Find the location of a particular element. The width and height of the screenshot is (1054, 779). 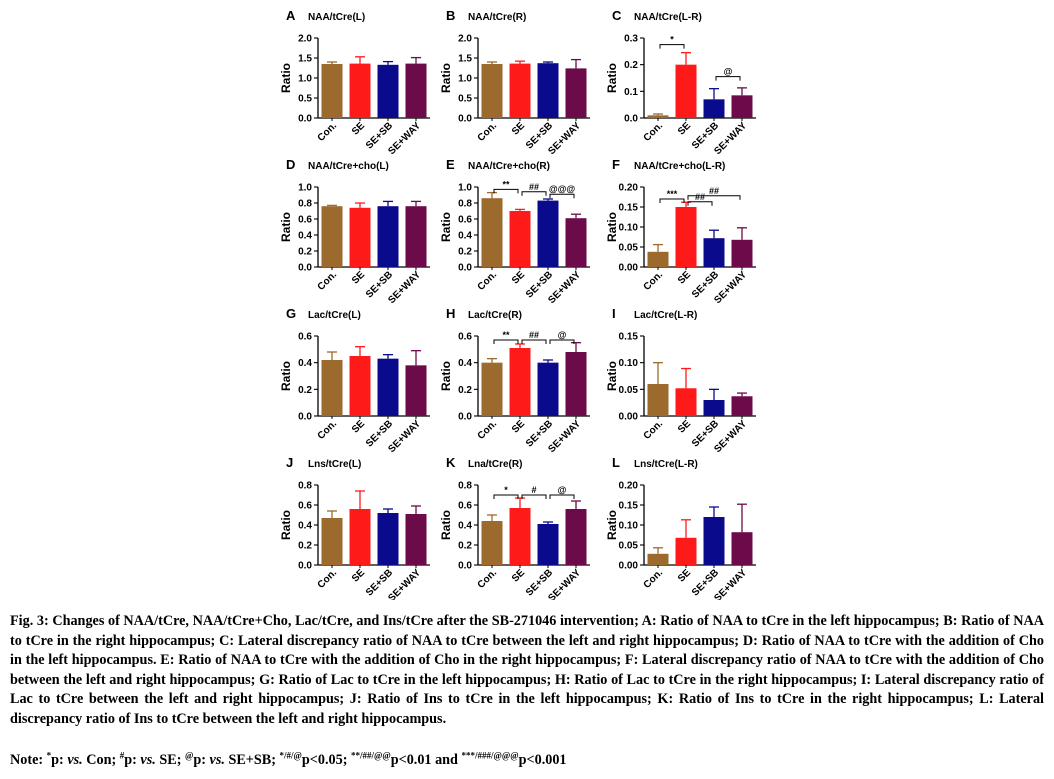

bar-d is located at coordinates (360, 237).